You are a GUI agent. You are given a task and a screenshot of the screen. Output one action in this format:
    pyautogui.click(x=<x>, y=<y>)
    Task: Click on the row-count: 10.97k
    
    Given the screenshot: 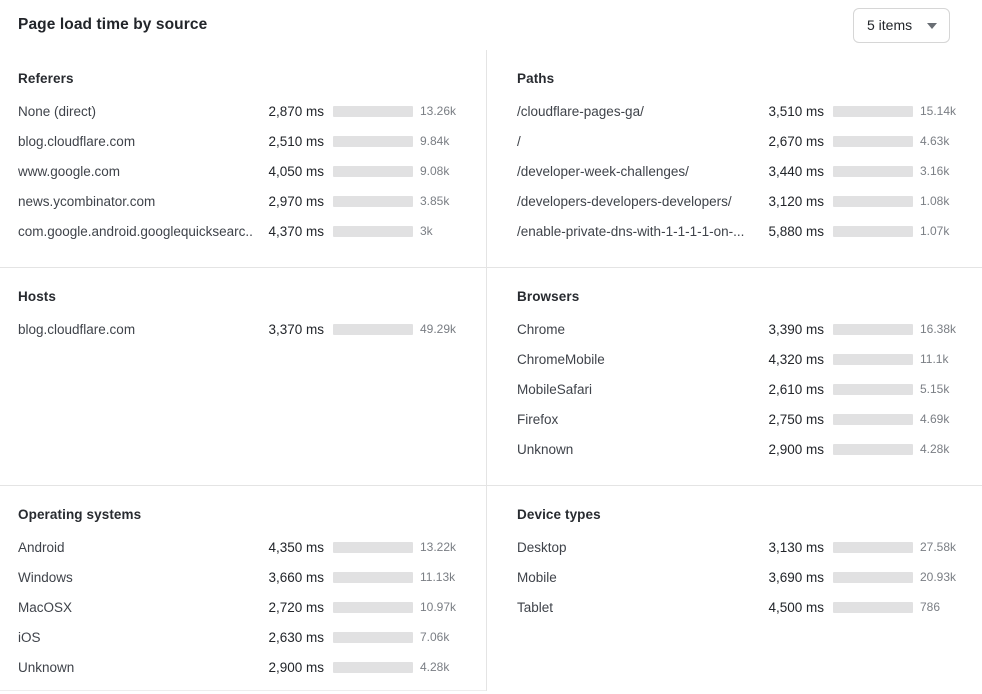 What is the action you would take?
    pyautogui.click(x=438, y=607)
    